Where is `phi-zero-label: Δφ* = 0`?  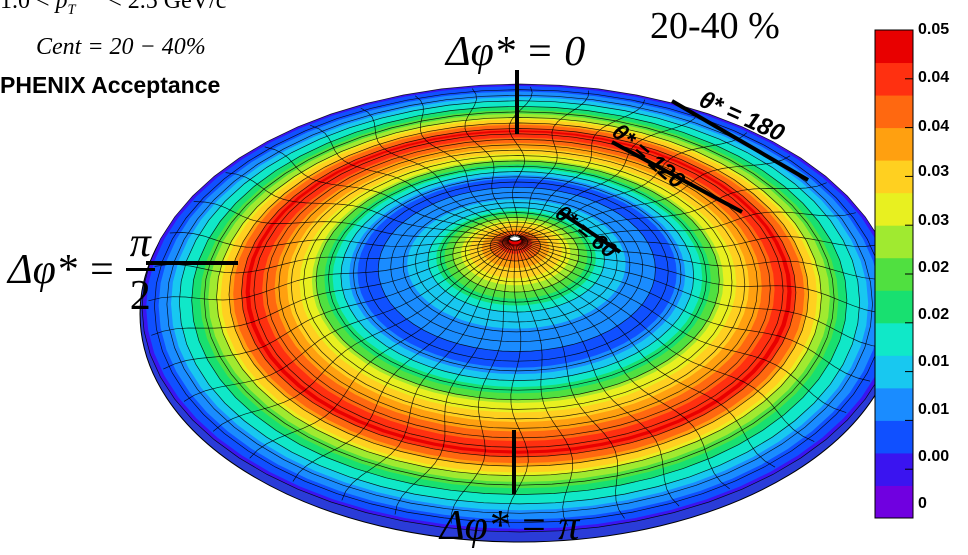
phi-zero-label: Δφ* = 0 is located at coordinates (516, 52).